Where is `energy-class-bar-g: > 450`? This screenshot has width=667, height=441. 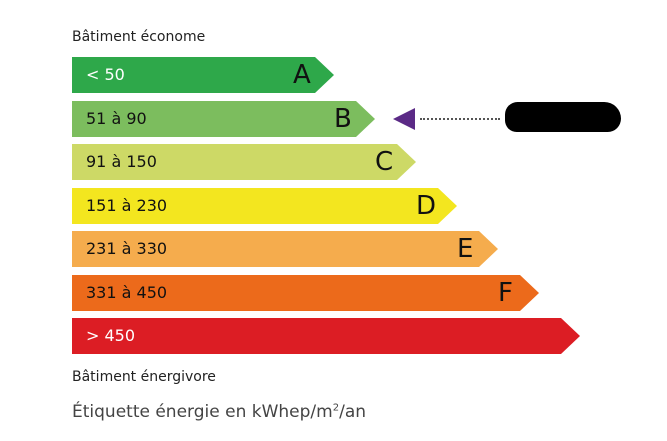
energy-class-bar-g: > 450 is located at coordinates (326, 336).